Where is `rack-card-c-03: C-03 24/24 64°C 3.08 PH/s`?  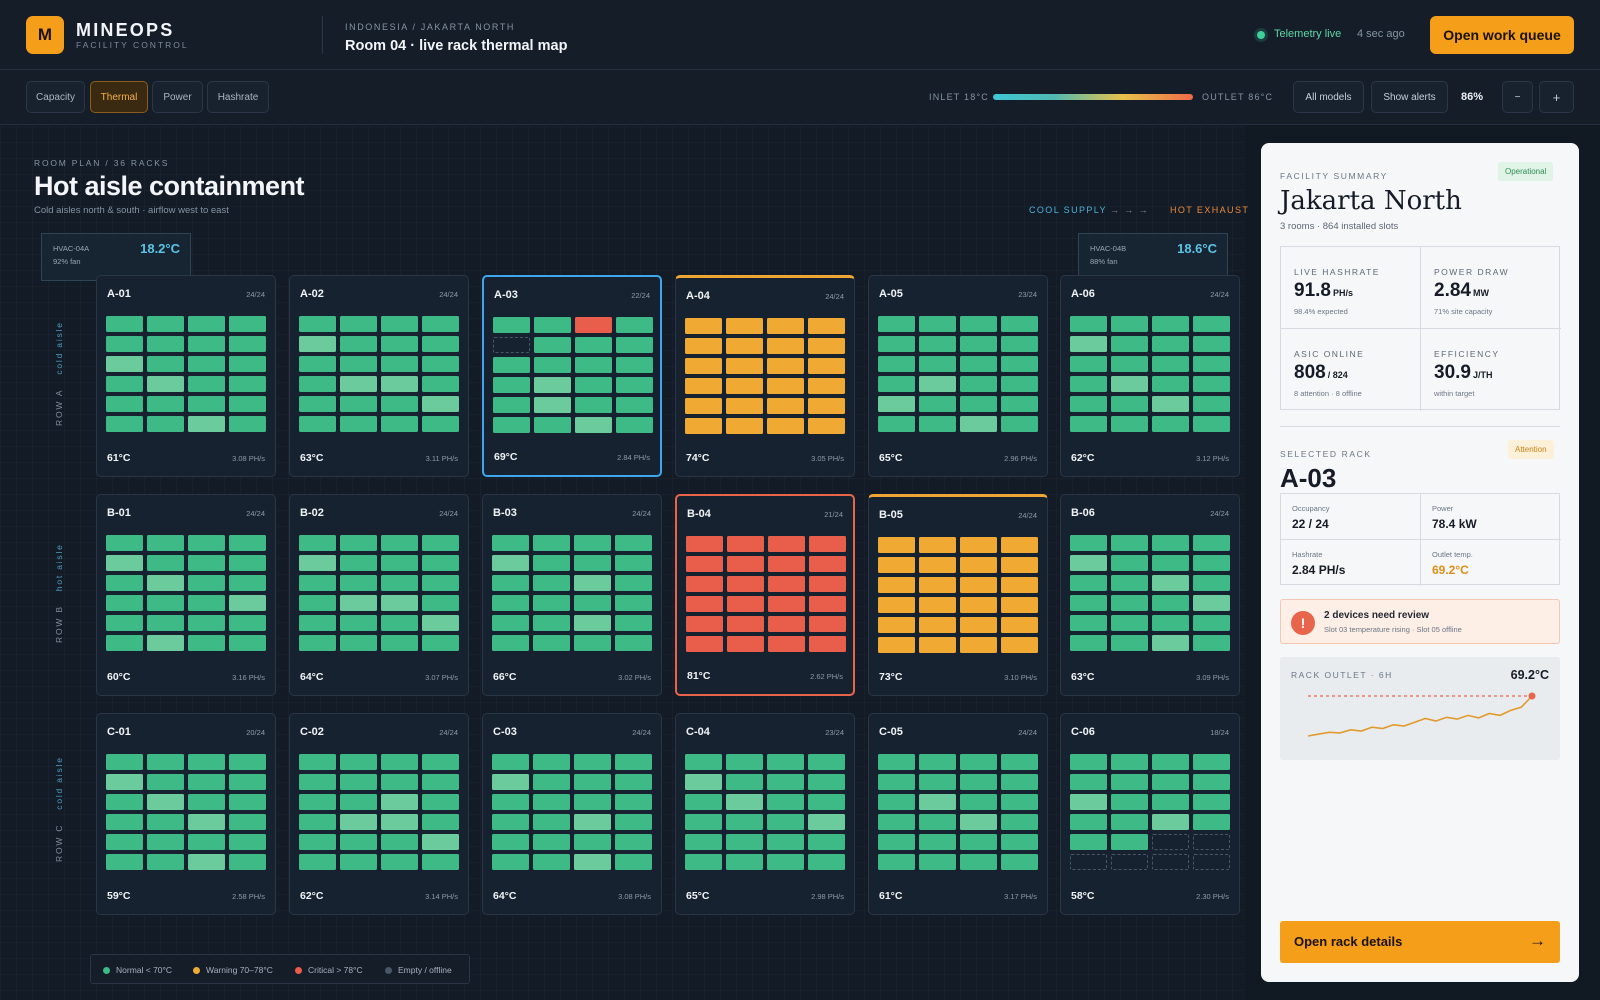
rack-card-c-03: C-03 24/24 64°C 3.08 PH/s is located at coordinates (572, 814).